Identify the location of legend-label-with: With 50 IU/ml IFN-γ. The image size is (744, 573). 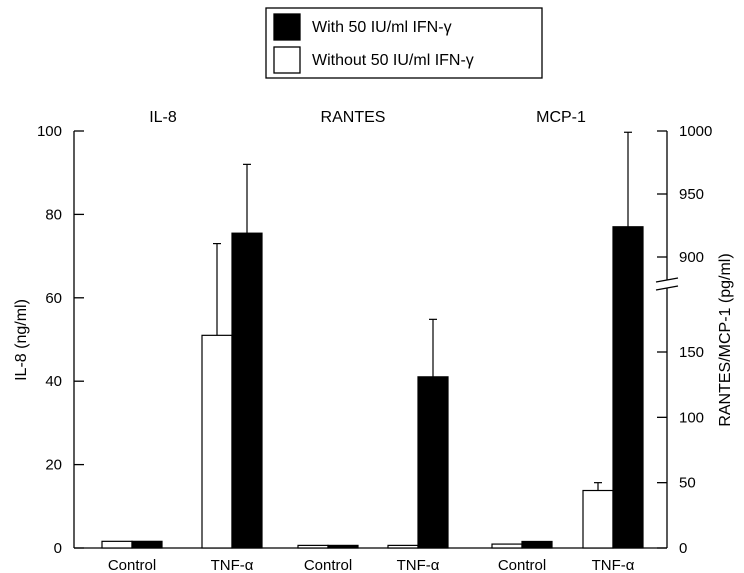
(382, 27).